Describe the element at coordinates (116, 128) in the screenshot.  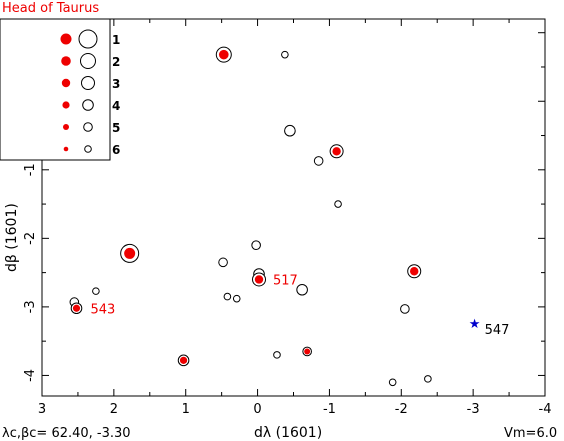
I see `legend-rank-label: 5` at that location.